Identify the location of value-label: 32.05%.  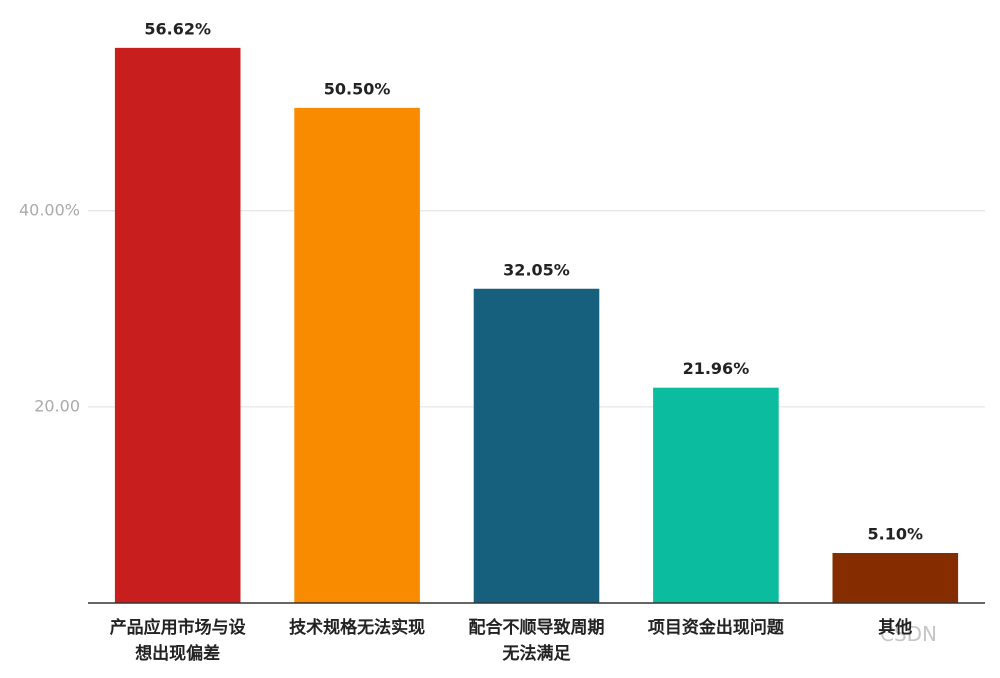
(536, 269).